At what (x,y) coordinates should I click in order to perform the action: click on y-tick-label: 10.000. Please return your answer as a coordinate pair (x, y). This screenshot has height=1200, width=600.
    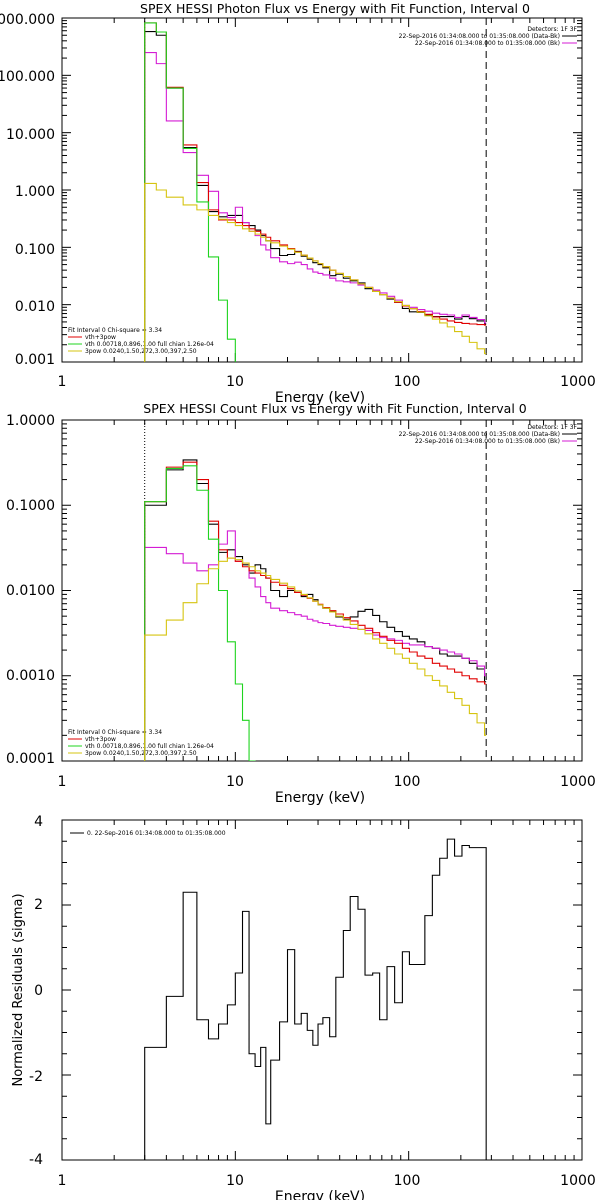
    Looking at the image, I should click on (30, 135).